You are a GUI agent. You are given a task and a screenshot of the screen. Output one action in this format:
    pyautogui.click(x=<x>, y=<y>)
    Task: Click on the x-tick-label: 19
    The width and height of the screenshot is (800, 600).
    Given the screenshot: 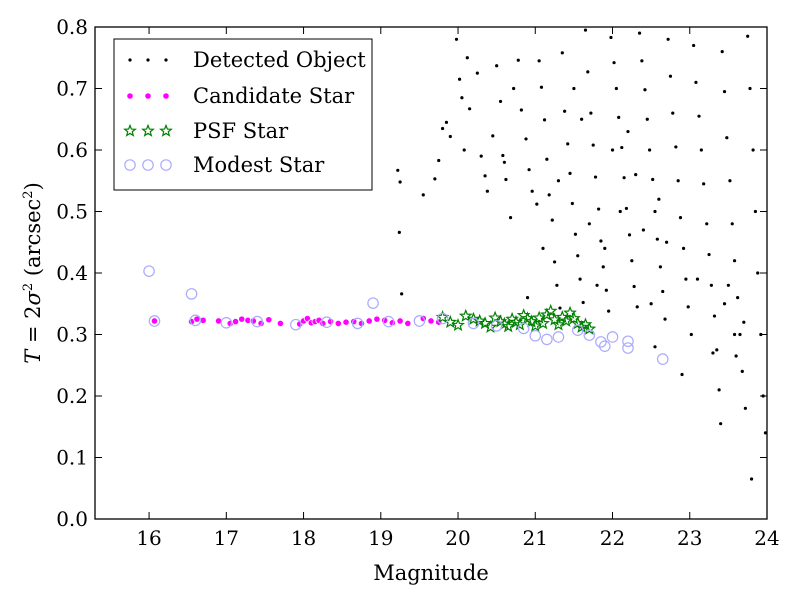 What is the action you would take?
    pyautogui.click(x=380, y=538)
    